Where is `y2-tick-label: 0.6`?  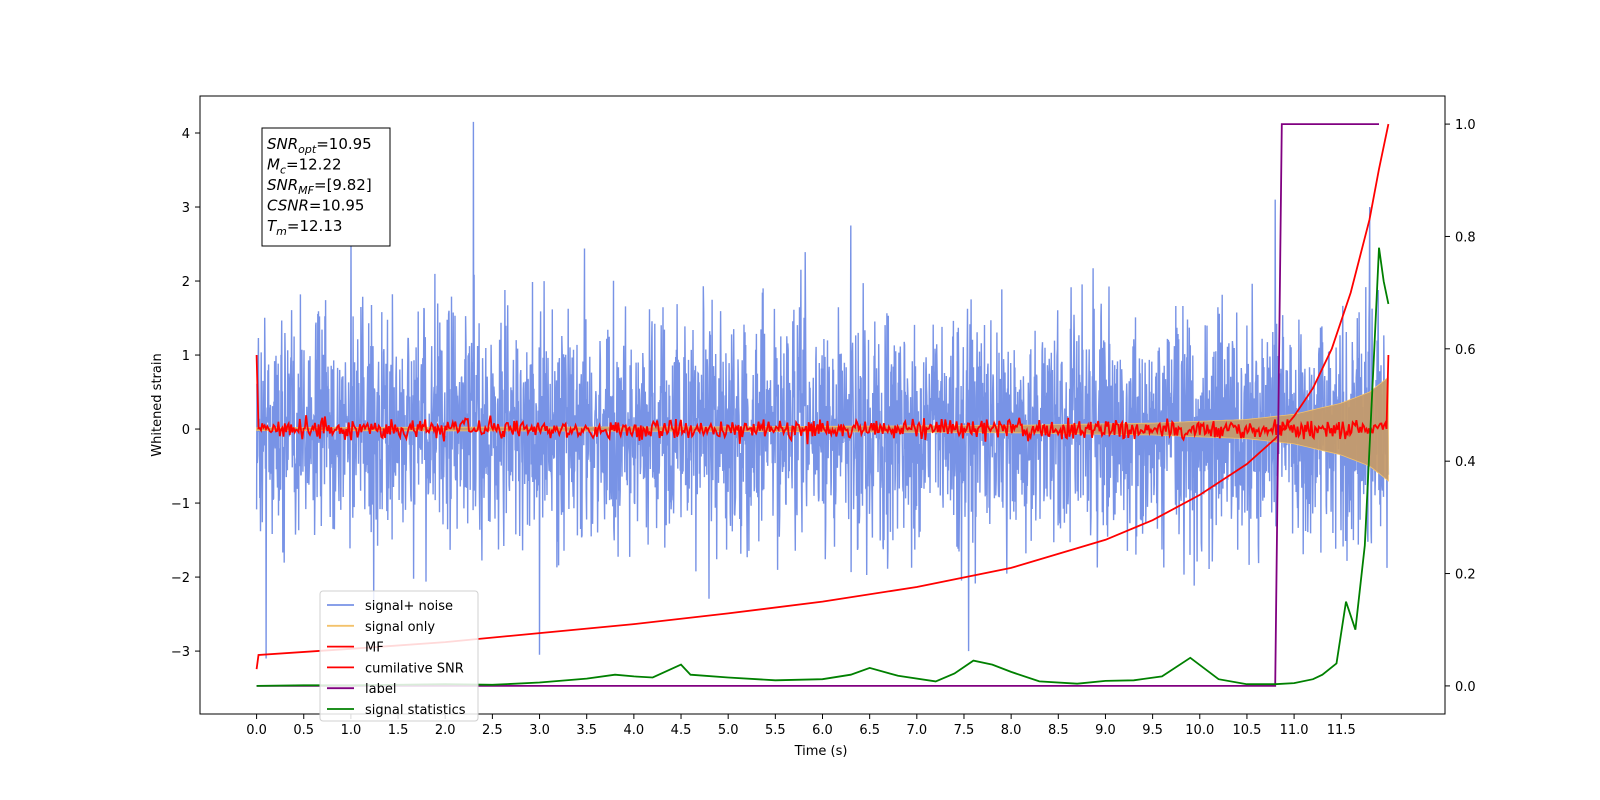
y2-tick-label: 0.6 is located at coordinates (1465, 350).